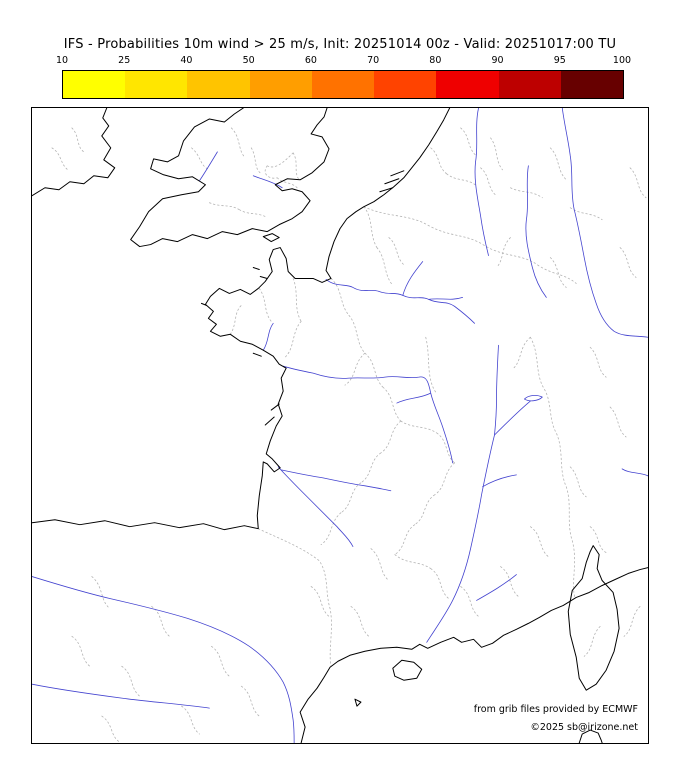 The image size is (680, 758). Describe the element at coordinates (260, 272) in the screenshot. I see `channel-islands` at that location.